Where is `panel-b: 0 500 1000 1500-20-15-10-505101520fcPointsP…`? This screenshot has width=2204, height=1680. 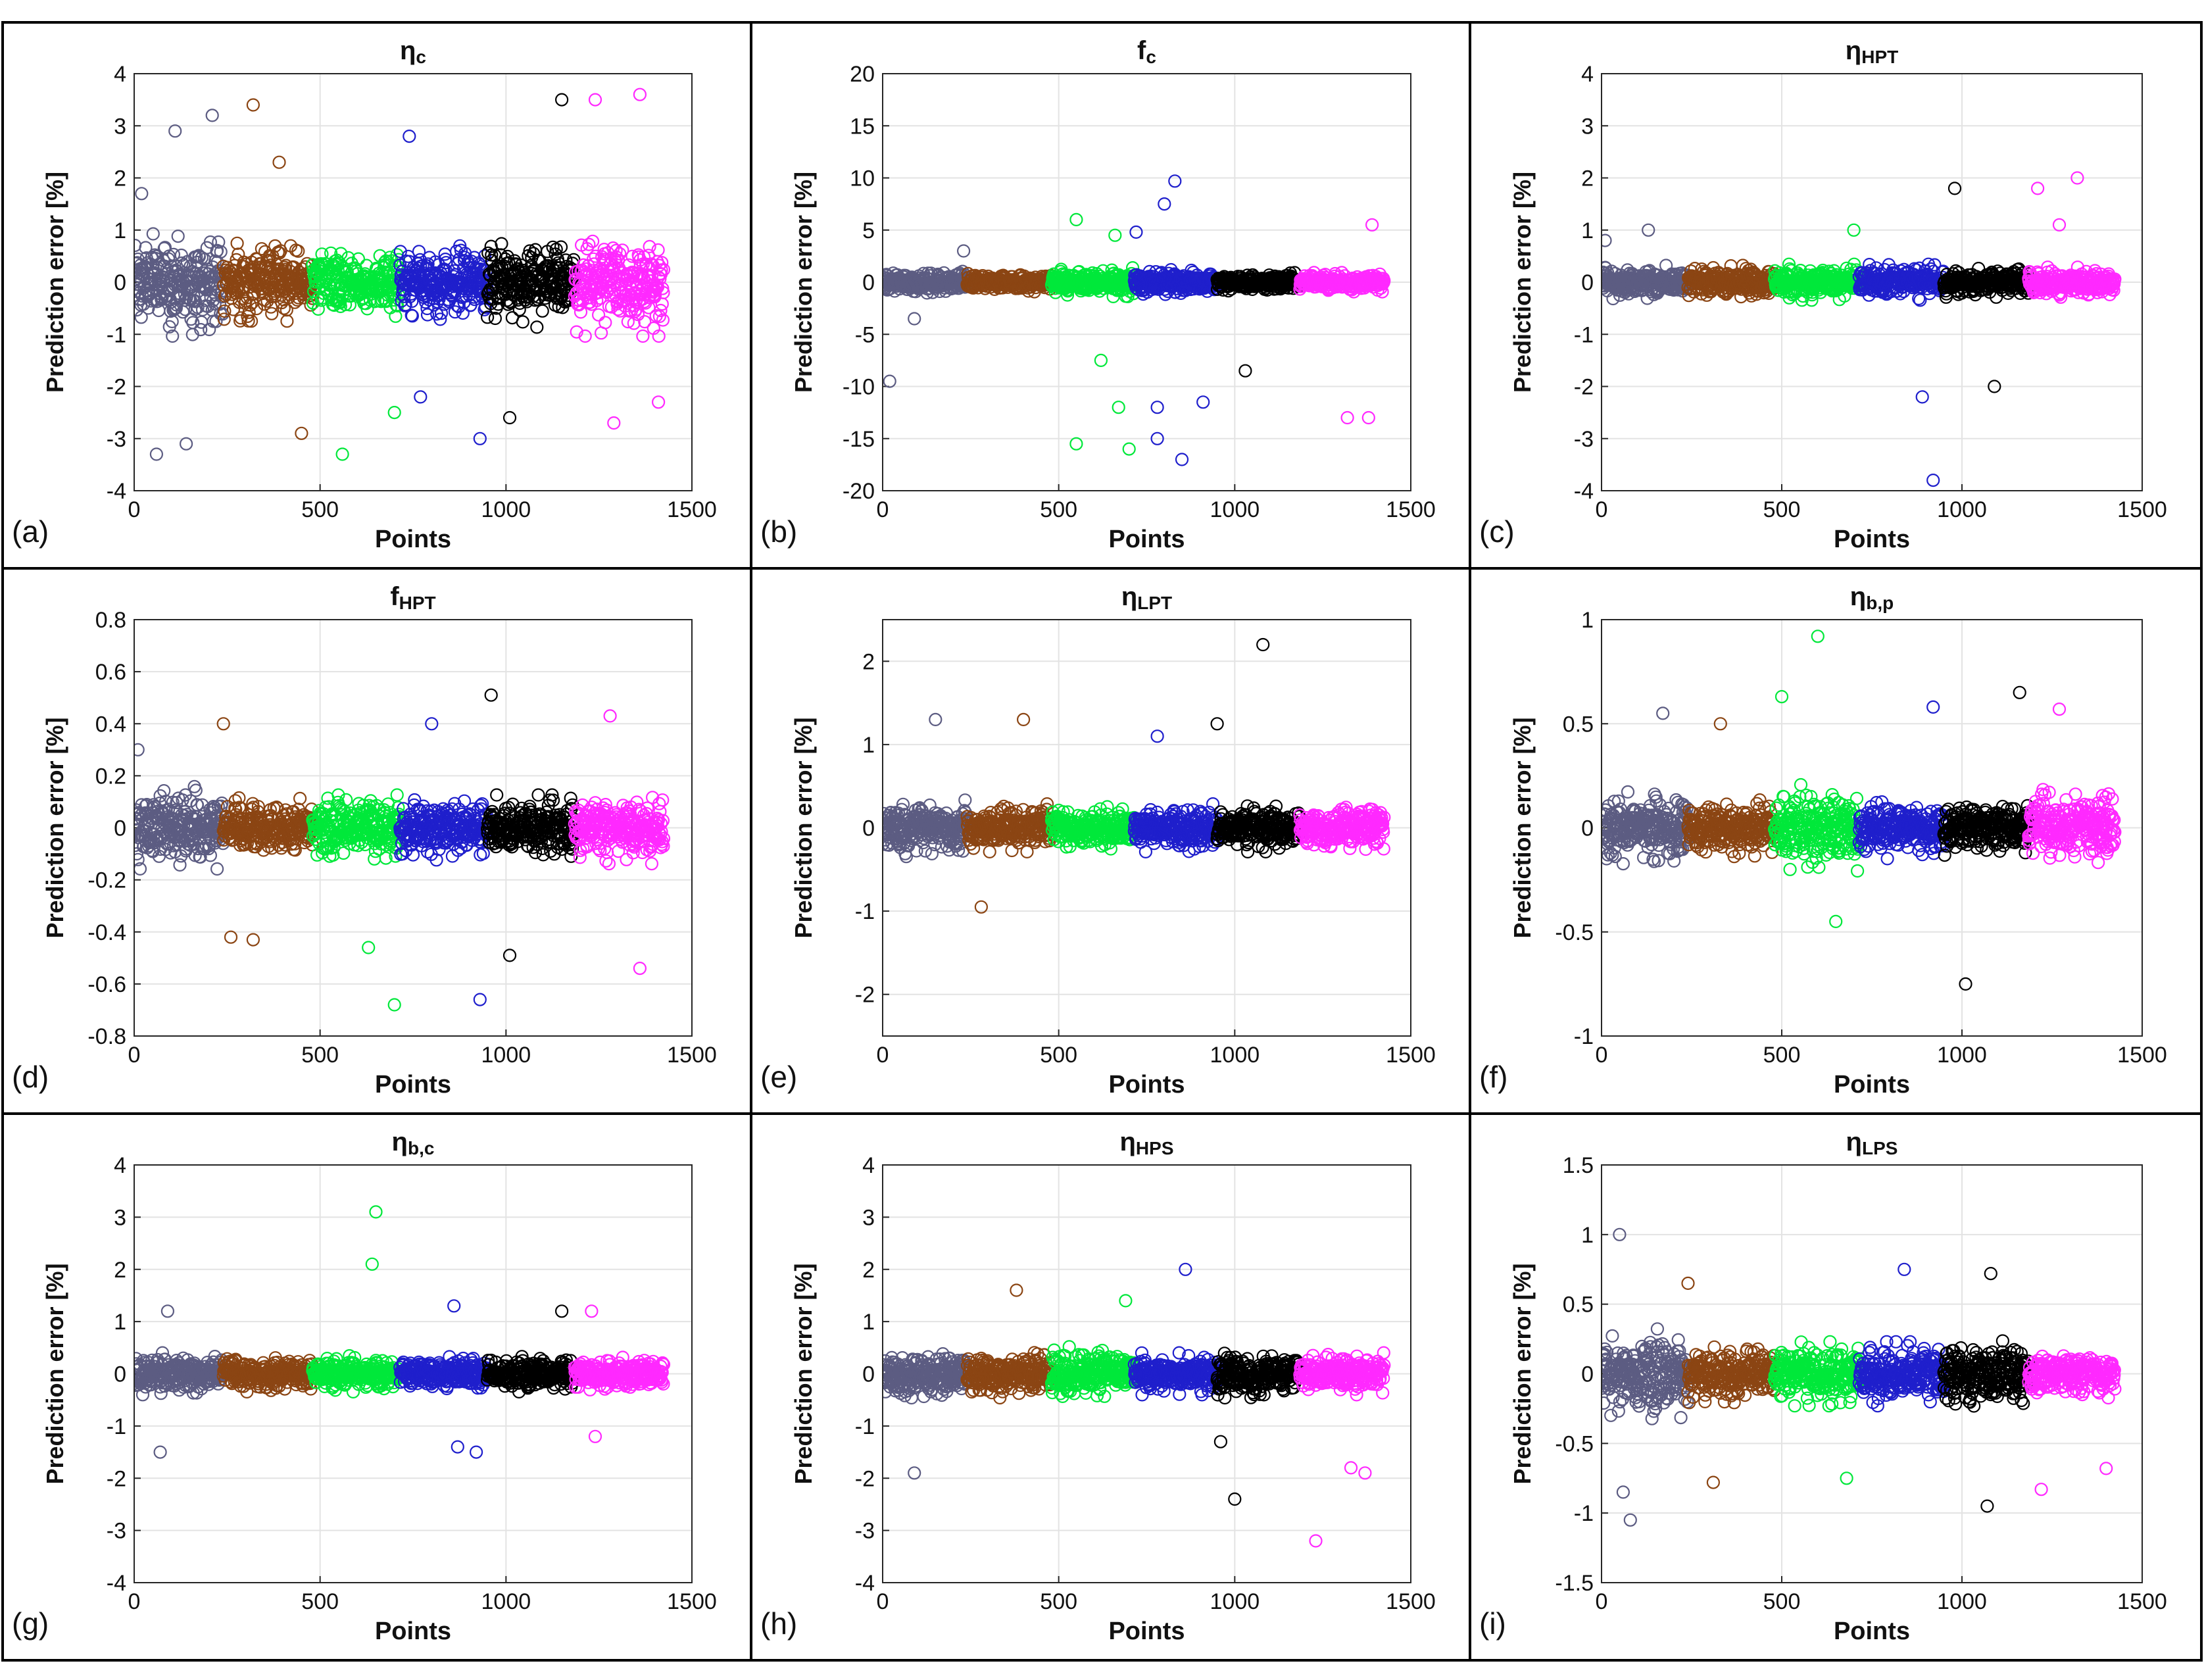 panel-b: 0 500 1000 1500-20-15-10-505101520fcPointsP… is located at coordinates (1110, 295).